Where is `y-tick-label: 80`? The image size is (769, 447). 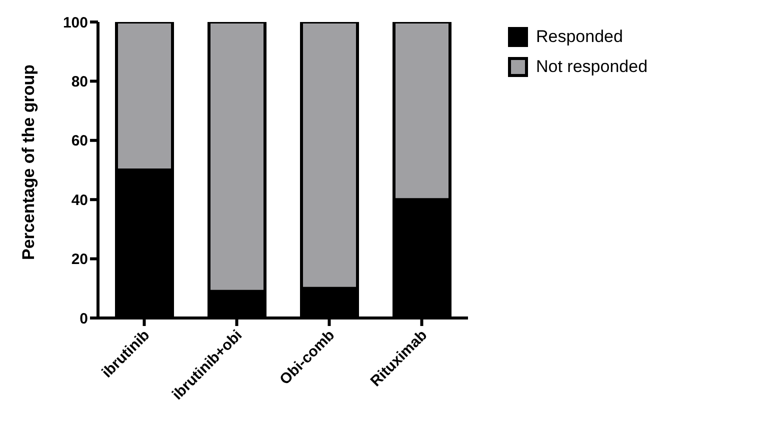
y-tick-label: 80 is located at coordinates (79, 82).